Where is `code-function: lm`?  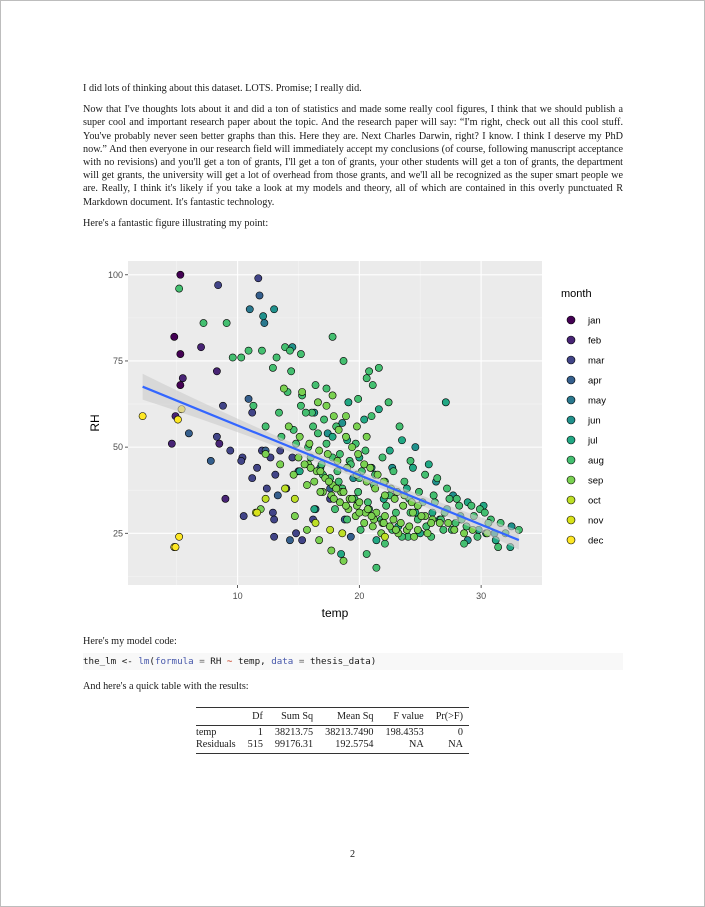 code-function: lm is located at coordinates (144, 661).